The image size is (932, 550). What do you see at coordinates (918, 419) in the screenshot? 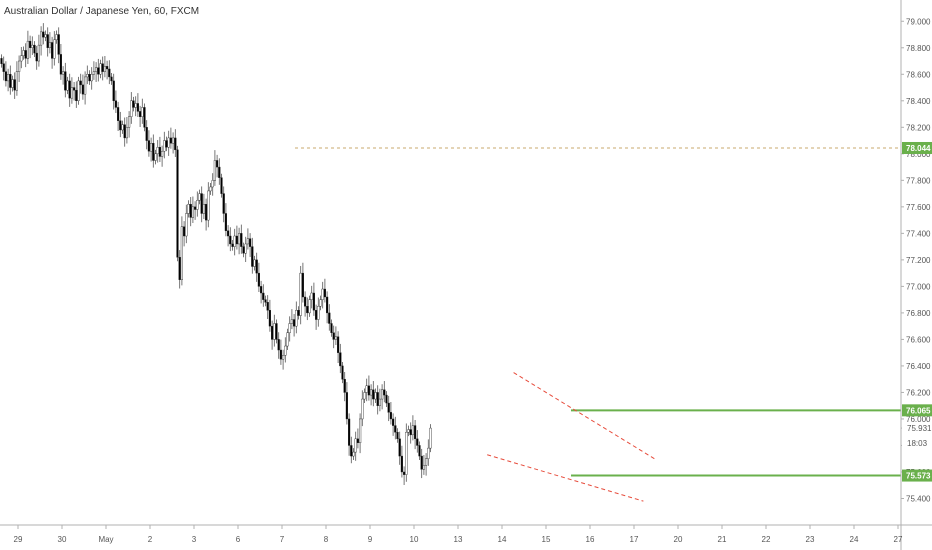
I see `y-tick-label: 76.000` at bounding box center [918, 419].